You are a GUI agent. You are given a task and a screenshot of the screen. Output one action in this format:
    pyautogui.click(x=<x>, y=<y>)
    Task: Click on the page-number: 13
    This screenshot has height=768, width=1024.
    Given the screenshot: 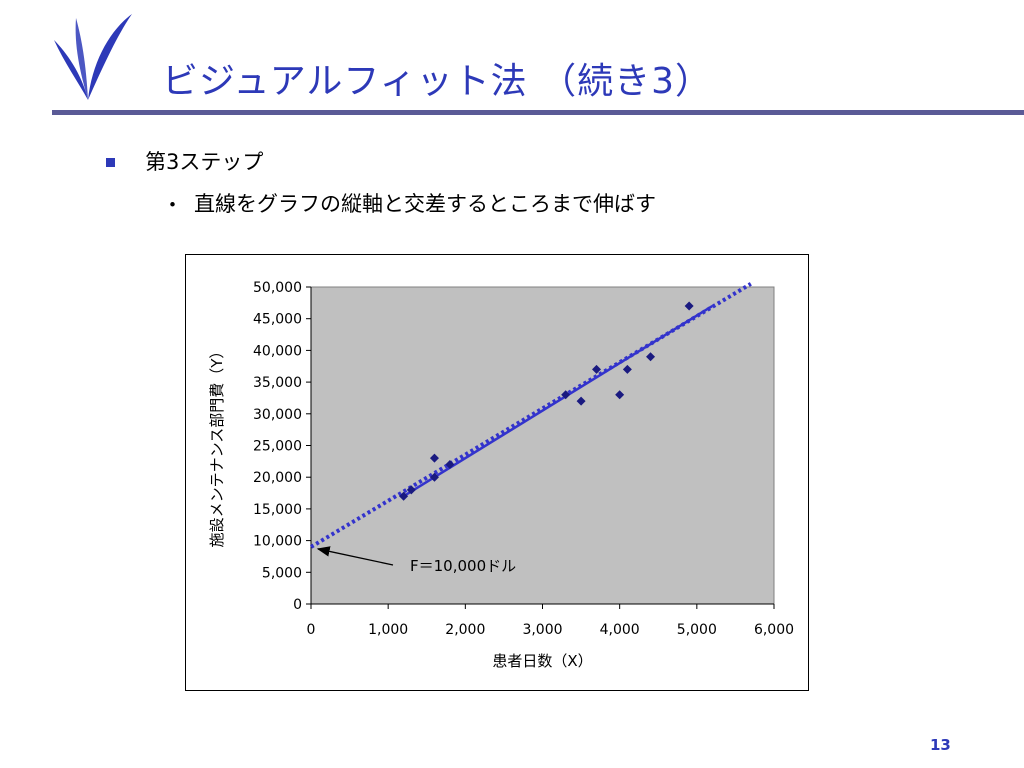 What is the action you would take?
    pyautogui.click(x=940, y=745)
    